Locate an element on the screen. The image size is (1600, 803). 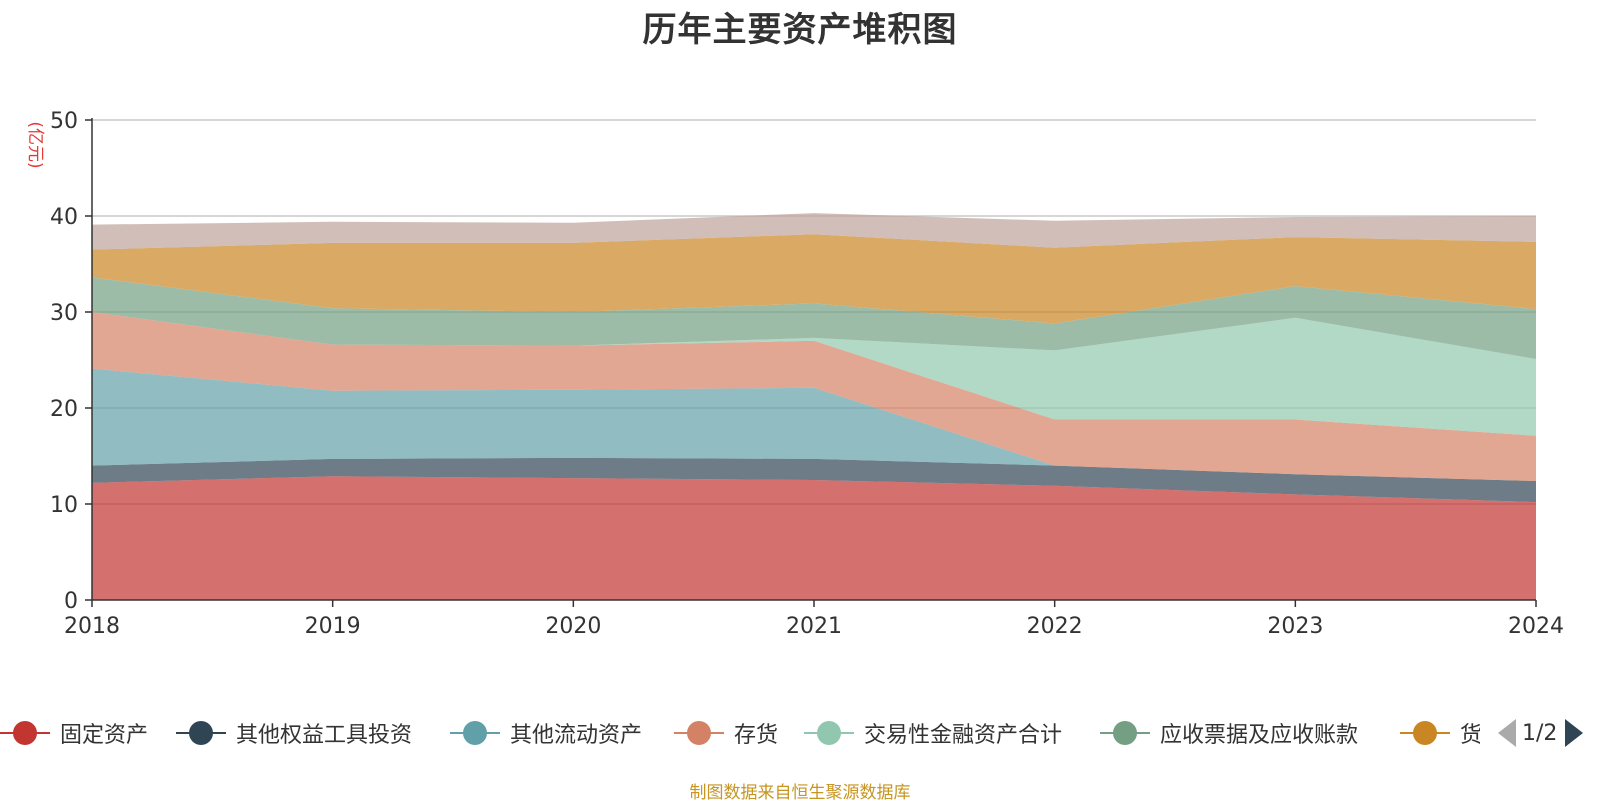
legend-label: 交易性金融资产合计 is located at coordinates (963, 735).